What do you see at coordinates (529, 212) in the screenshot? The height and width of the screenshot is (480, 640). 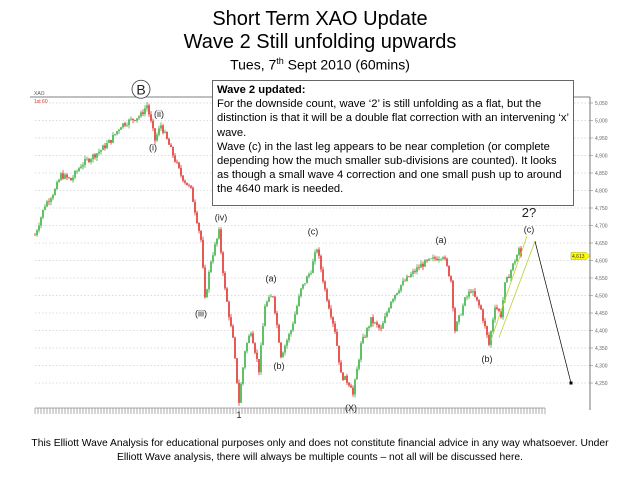 I see `wave-label: 2?` at bounding box center [529, 212].